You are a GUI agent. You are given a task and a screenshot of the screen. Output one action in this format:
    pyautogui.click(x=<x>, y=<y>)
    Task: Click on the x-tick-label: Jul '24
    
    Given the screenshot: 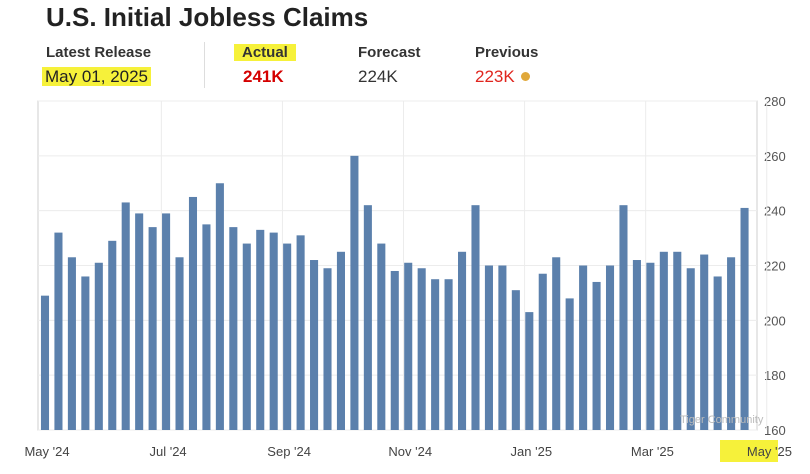 What is the action you would take?
    pyautogui.click(x=167, y=451)
    